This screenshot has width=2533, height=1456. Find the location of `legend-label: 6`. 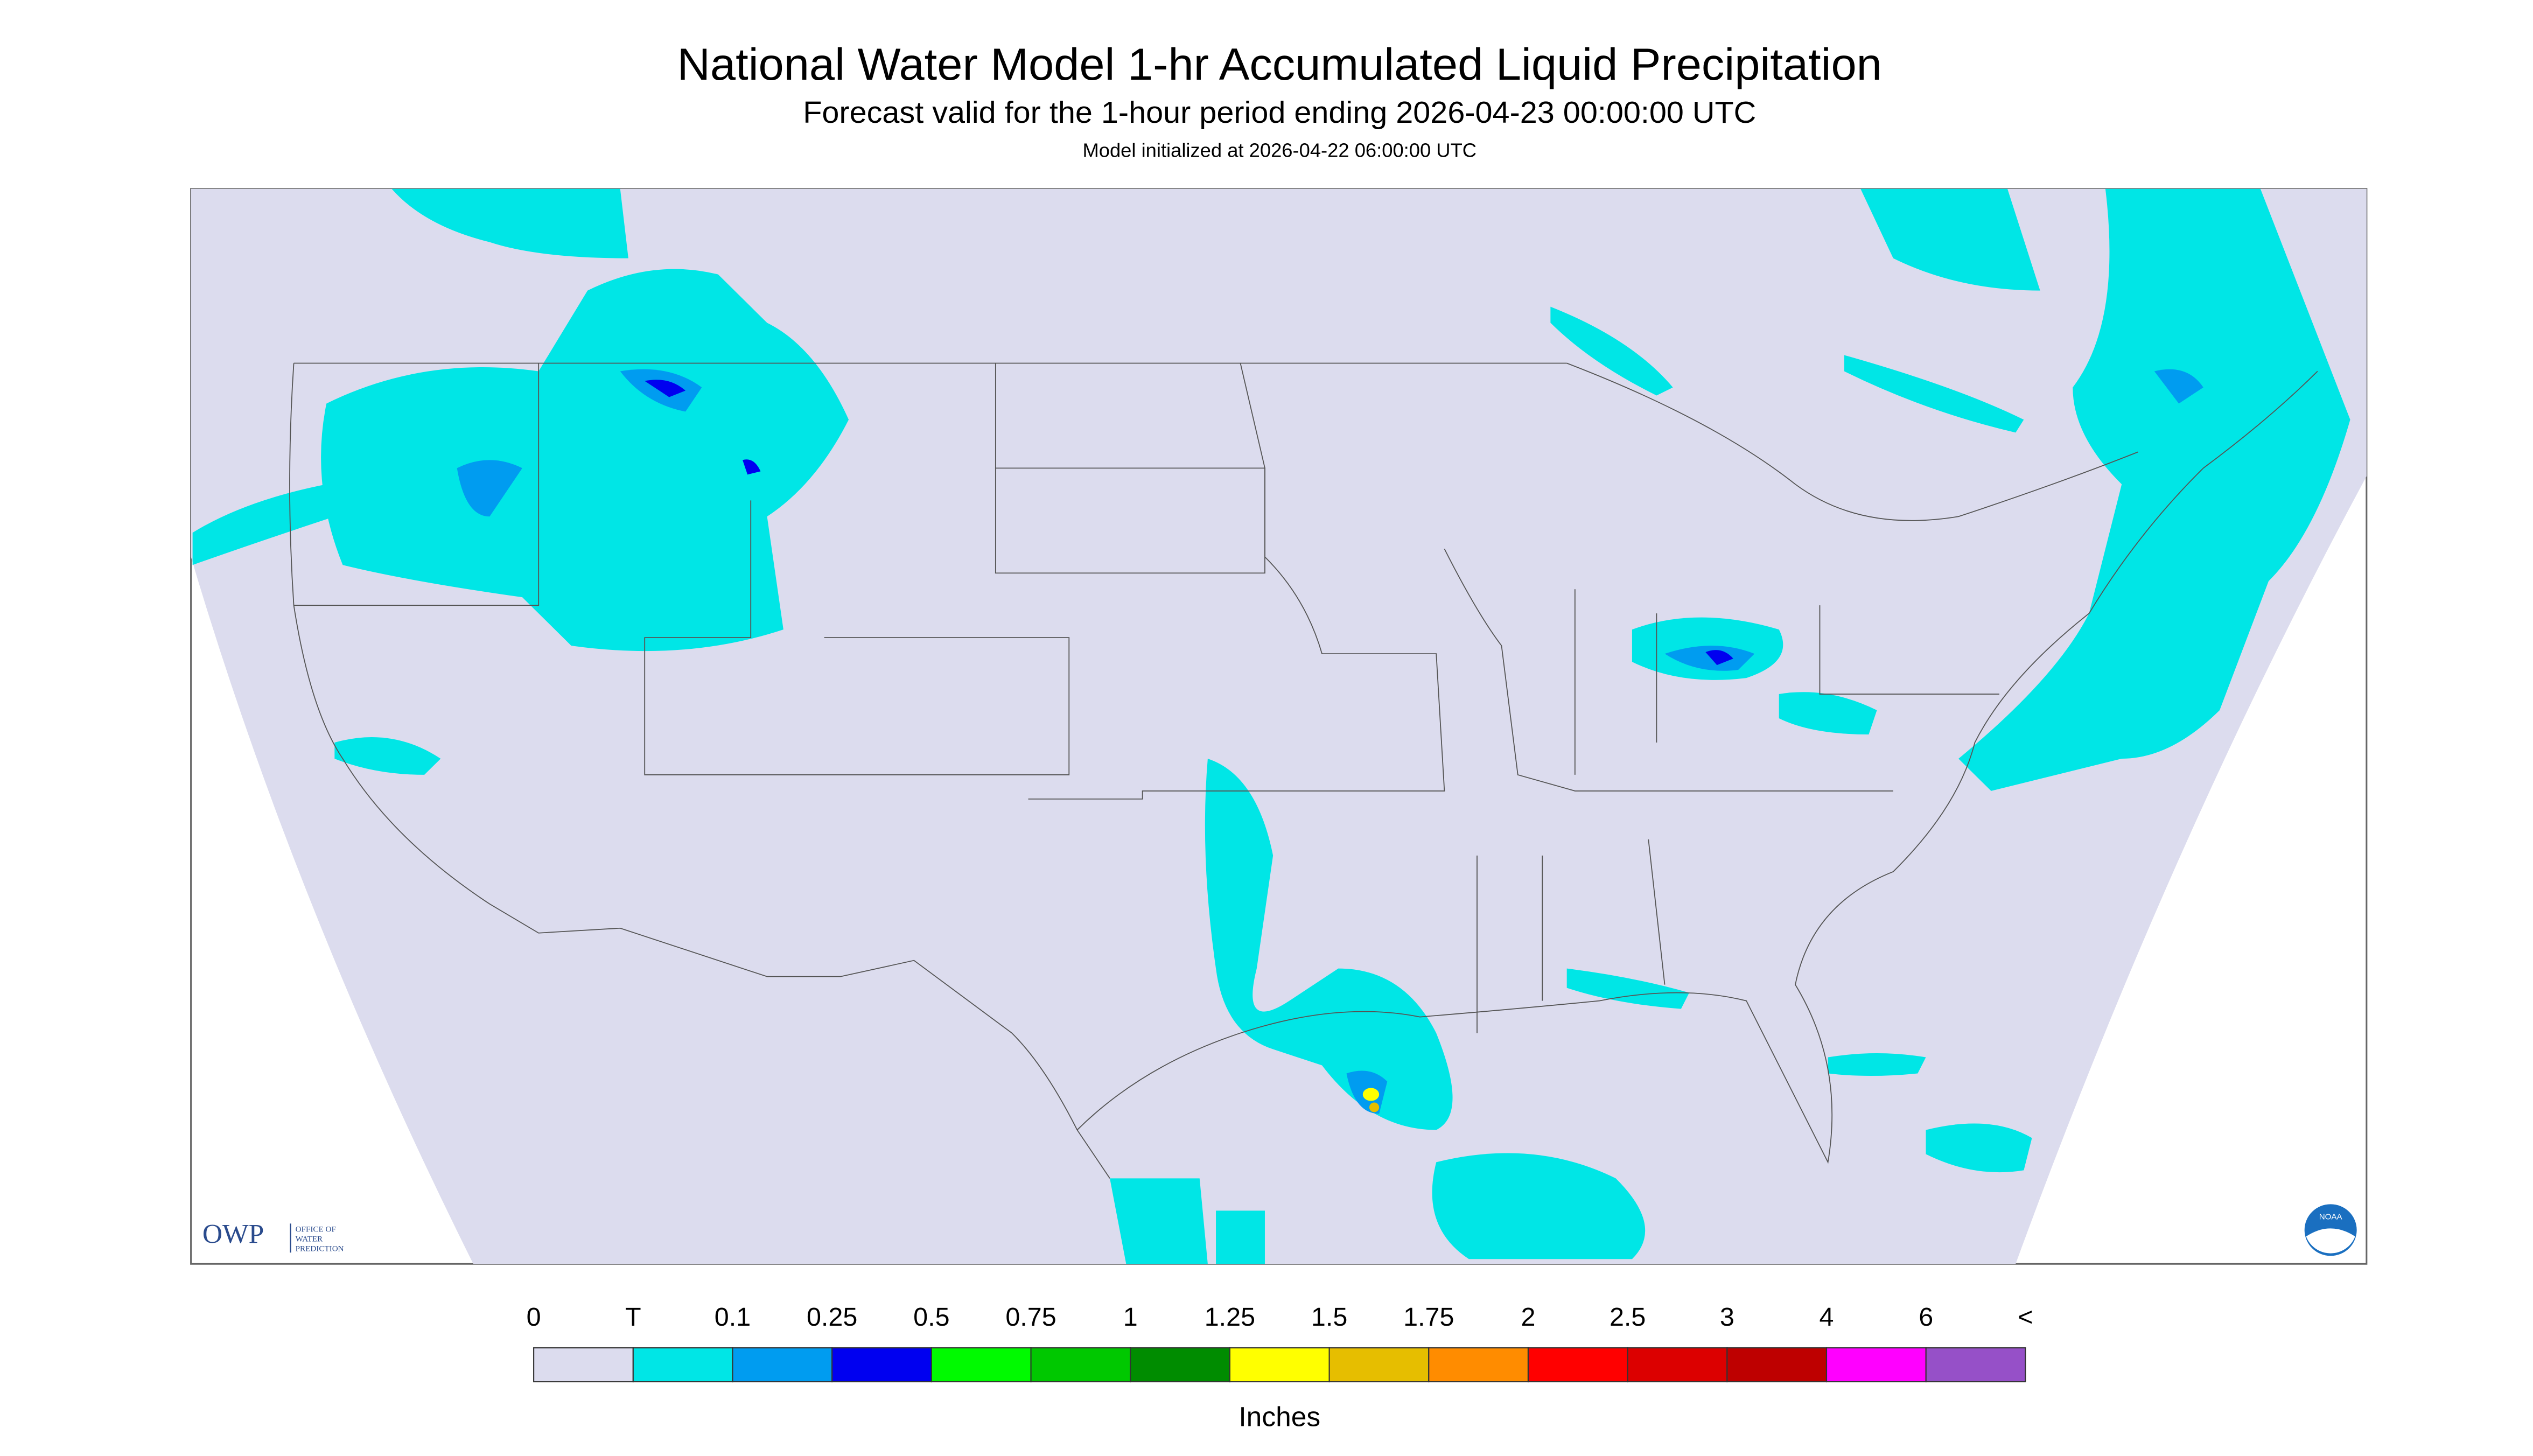

legend-label: 6 is located at coordinates (1926, 1317).